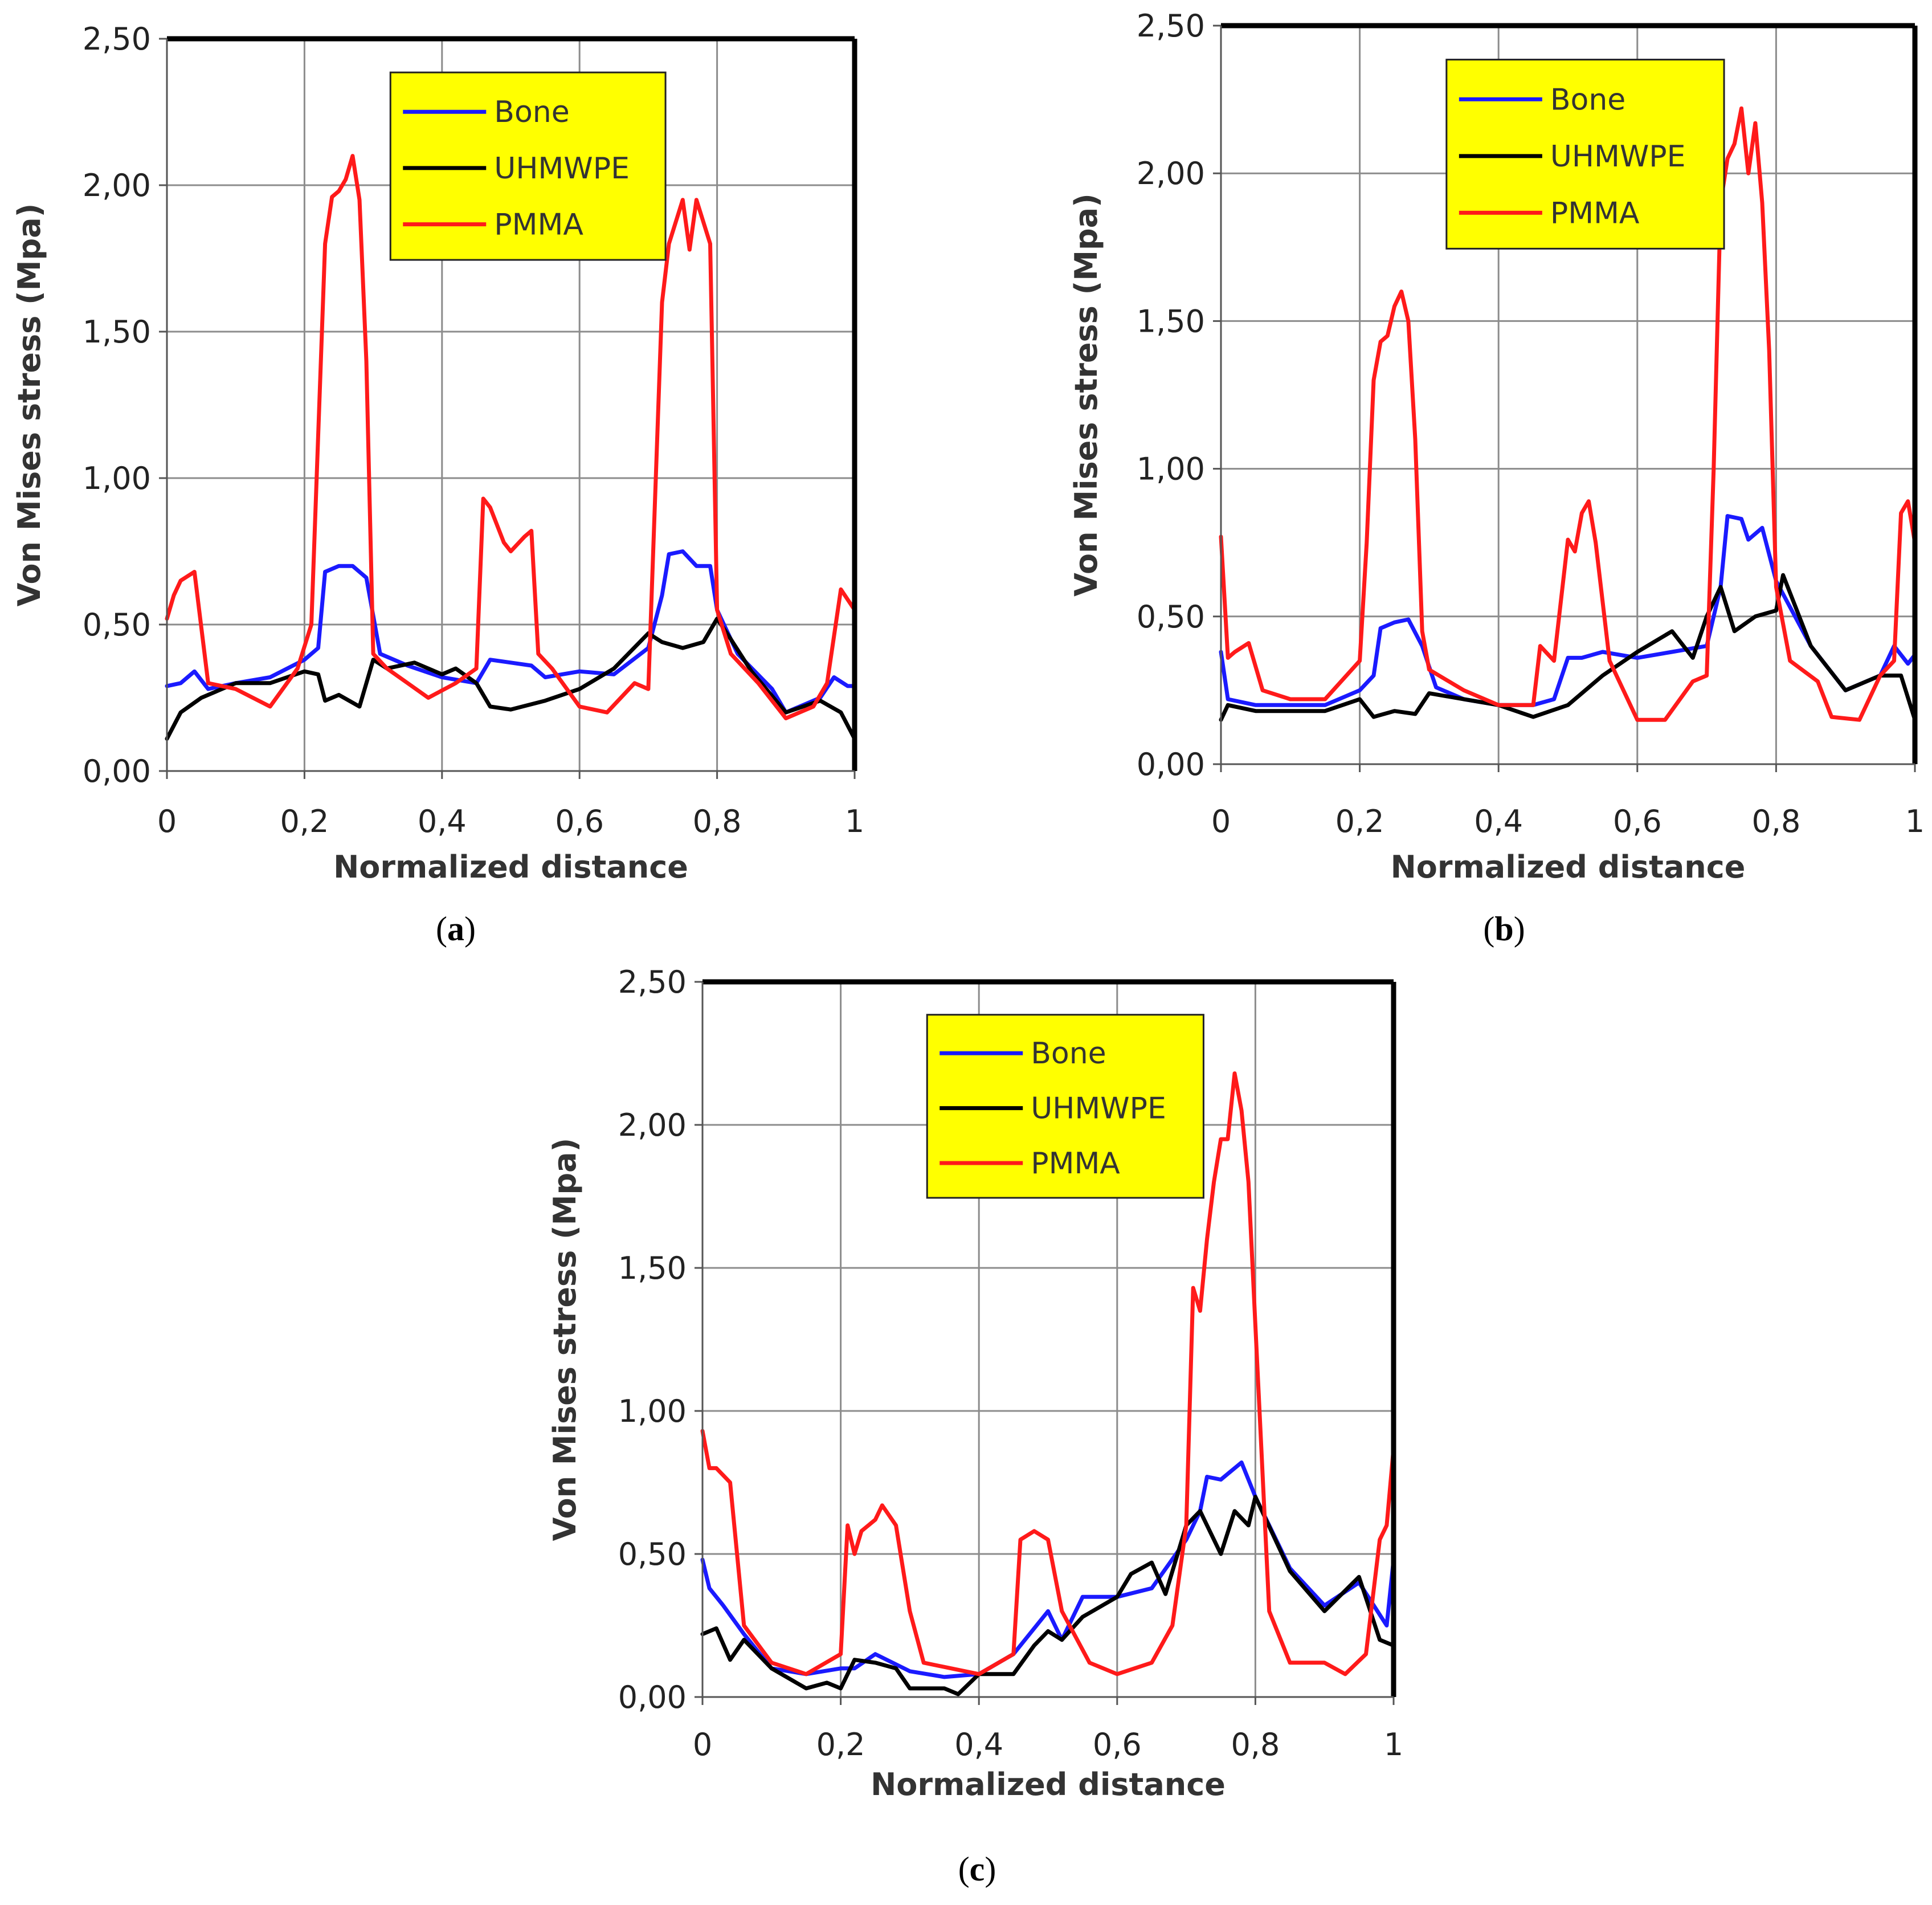 Image resolution: width=1932 pixels, height=1905 pixels. I want to click on caption-letter: c, so click(977, 1869).